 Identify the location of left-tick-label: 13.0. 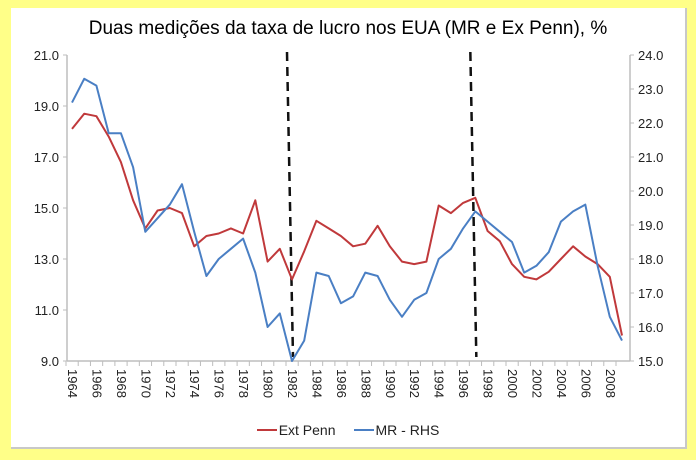
(46, 259).